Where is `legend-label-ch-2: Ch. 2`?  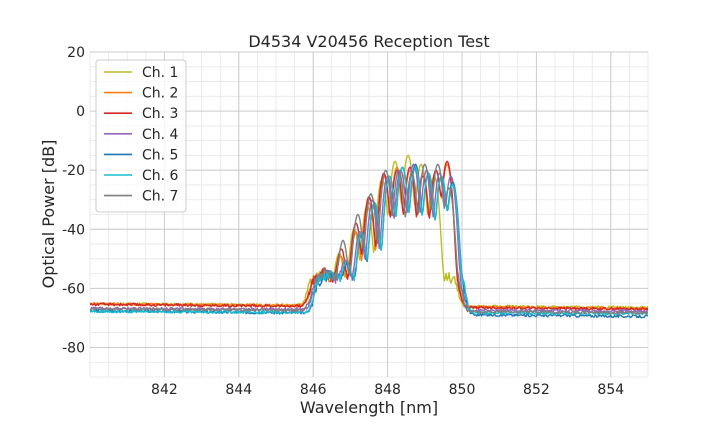
legend-label-ch-2: Ch. 2 is located at coordinates (160, 94).